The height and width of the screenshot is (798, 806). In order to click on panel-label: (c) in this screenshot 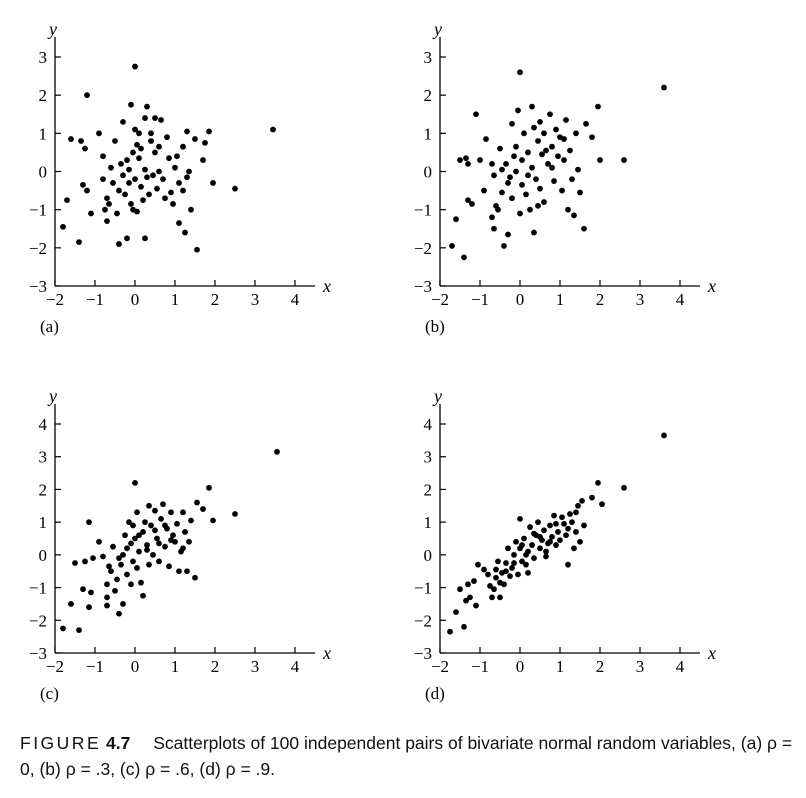, I will do `click(49, 693)`.